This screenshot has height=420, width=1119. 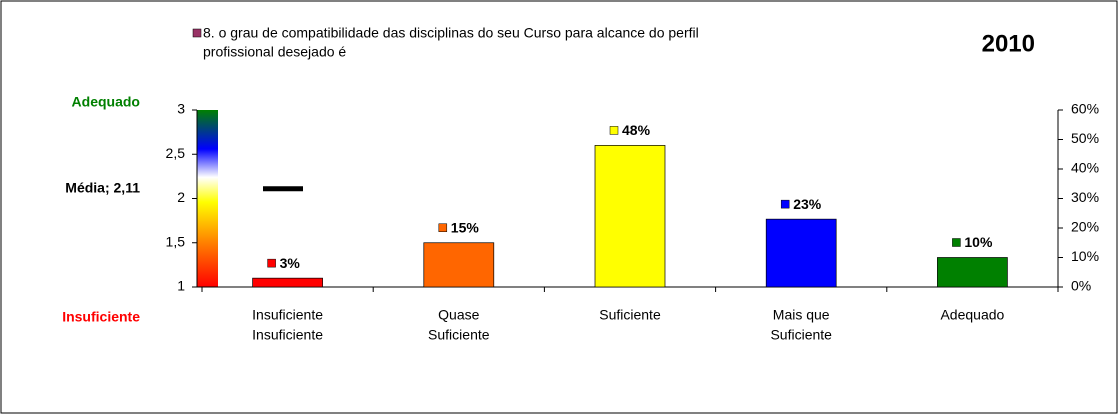 What do you see at coordinates (106, 102) in the screenshot?
I see `scale-top-label: Adequado` at bounding box center [106, 102].